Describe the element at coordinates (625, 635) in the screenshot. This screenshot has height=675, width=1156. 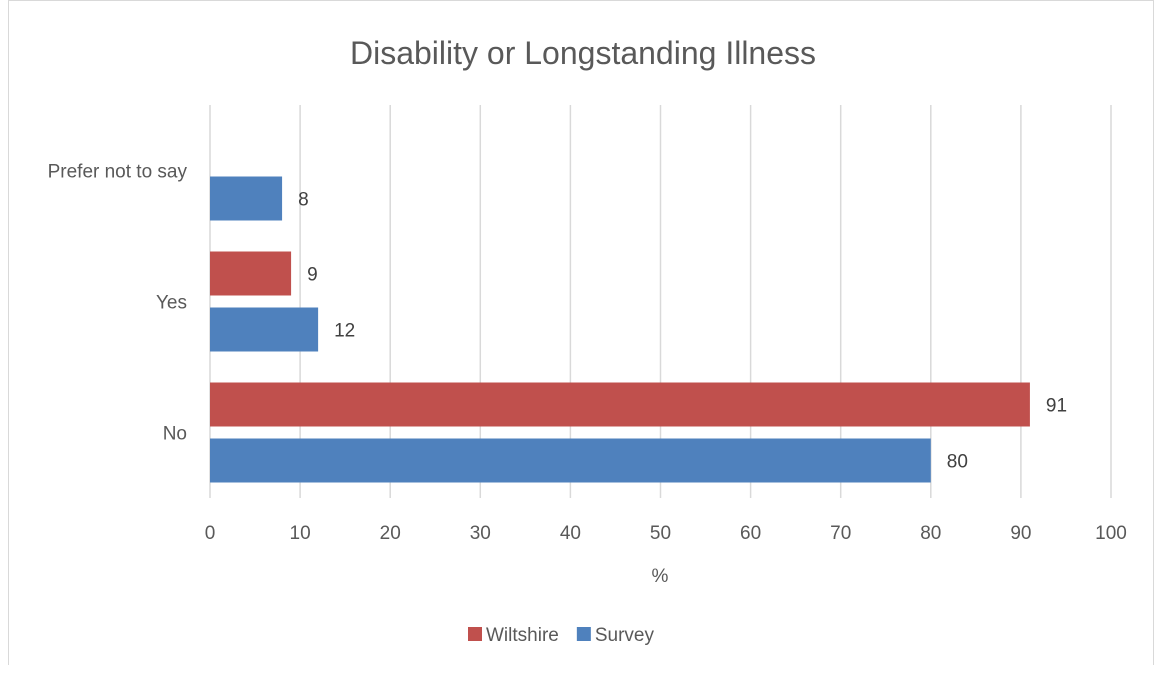
I see `legend-label-survey: Survey` at that location.